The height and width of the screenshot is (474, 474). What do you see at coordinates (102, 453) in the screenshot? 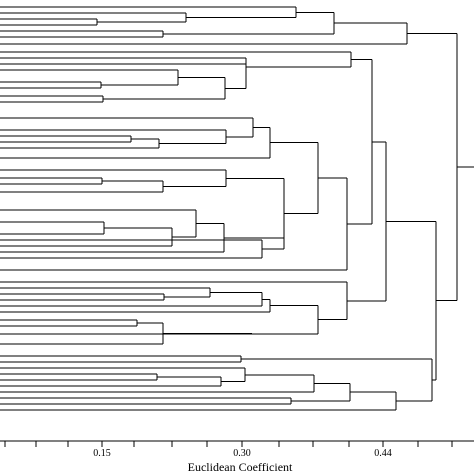
I see `x-tick-label: 0.15` at bounding box center [102, 453].